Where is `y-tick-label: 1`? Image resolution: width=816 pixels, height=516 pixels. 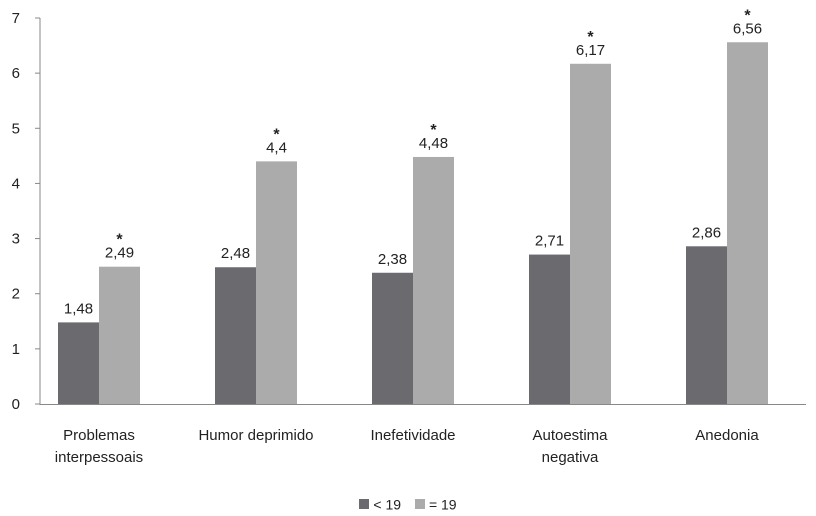
y-tick-label: 1 is located at coordinates (16, 349).